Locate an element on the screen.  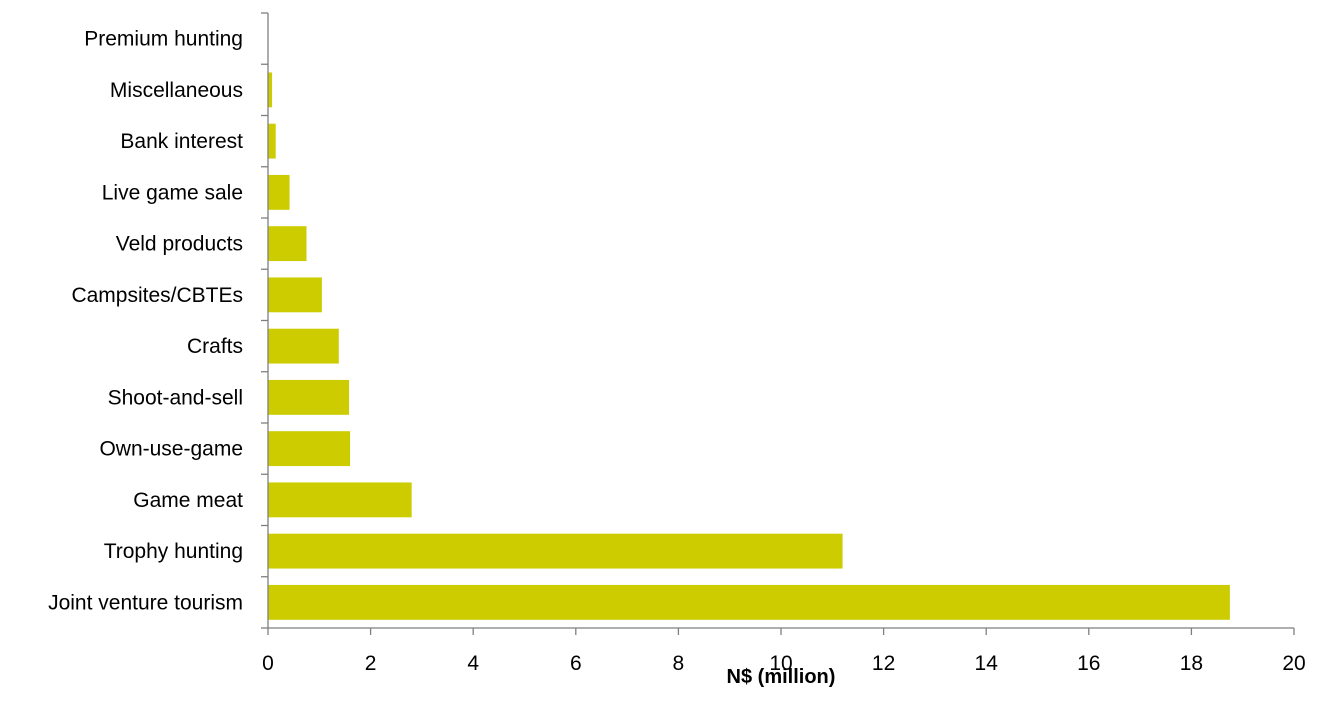
bar-miscellaneous is located at coordinates (270, 90).